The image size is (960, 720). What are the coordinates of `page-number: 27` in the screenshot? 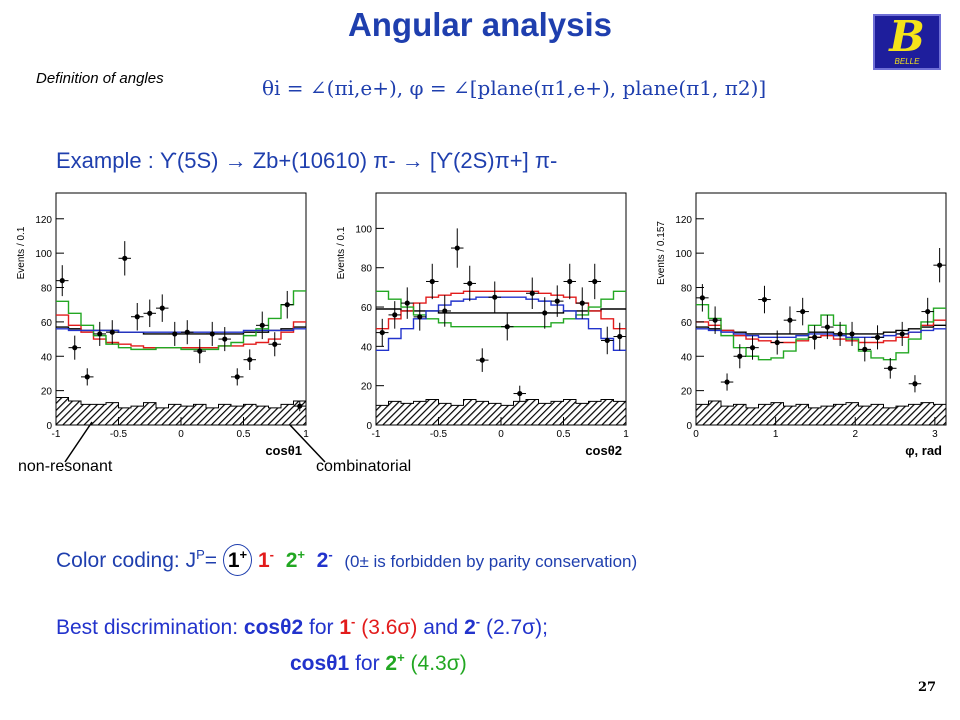 It's located at (927, 687).